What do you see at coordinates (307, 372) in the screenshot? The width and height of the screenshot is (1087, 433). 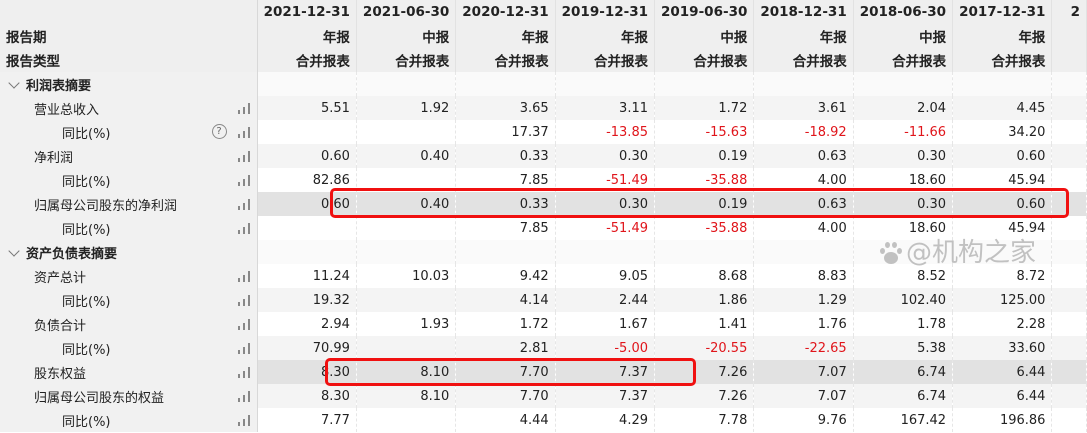 I see `value-cell: 8.30` at bounding box center [307, 372].